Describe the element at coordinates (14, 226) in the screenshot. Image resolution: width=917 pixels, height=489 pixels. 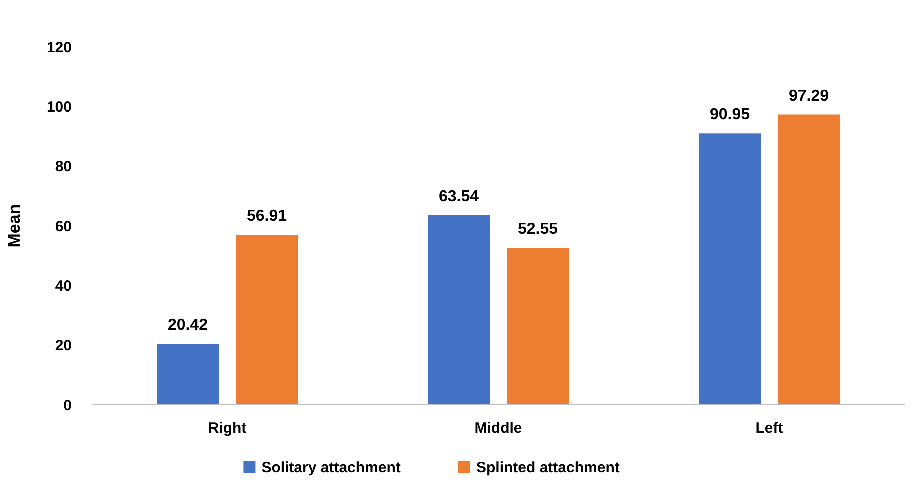
I see `y-axis-title: Mean` at that location.